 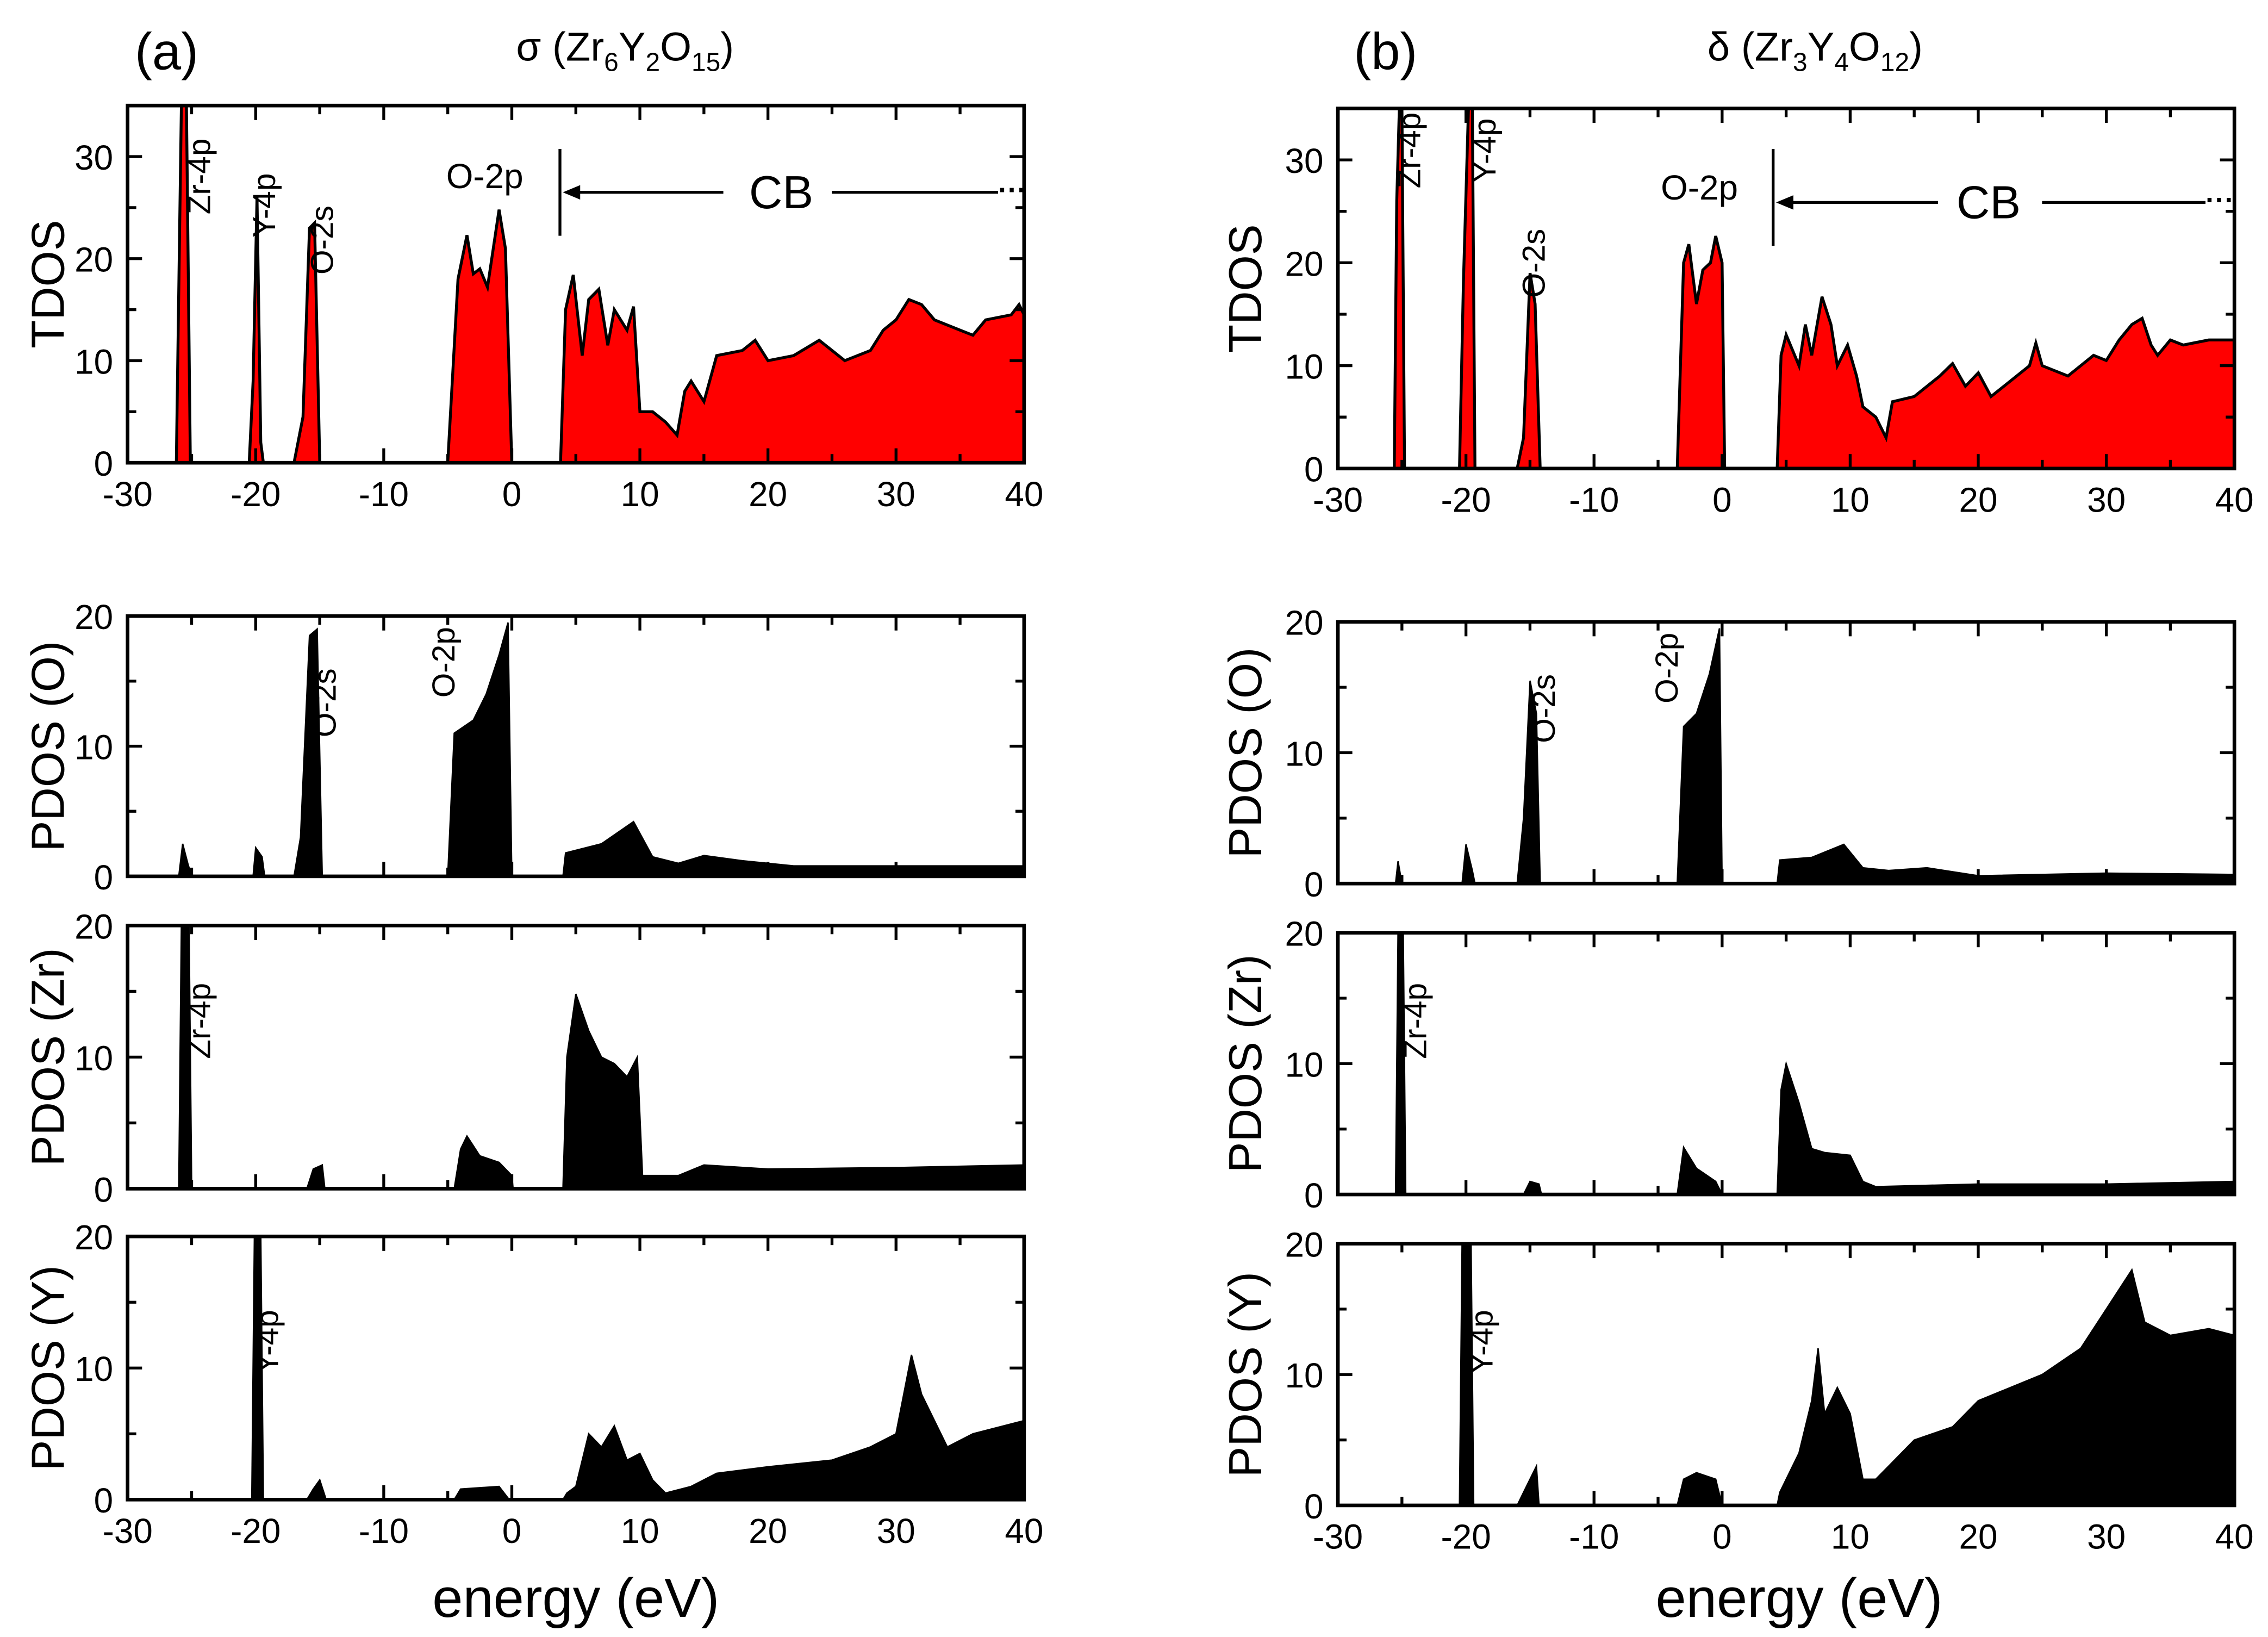 I want to click on panel-pdos-o: 0 10 20 PDOS (O) O-2s O-2p, so click(x=1728, y=753).